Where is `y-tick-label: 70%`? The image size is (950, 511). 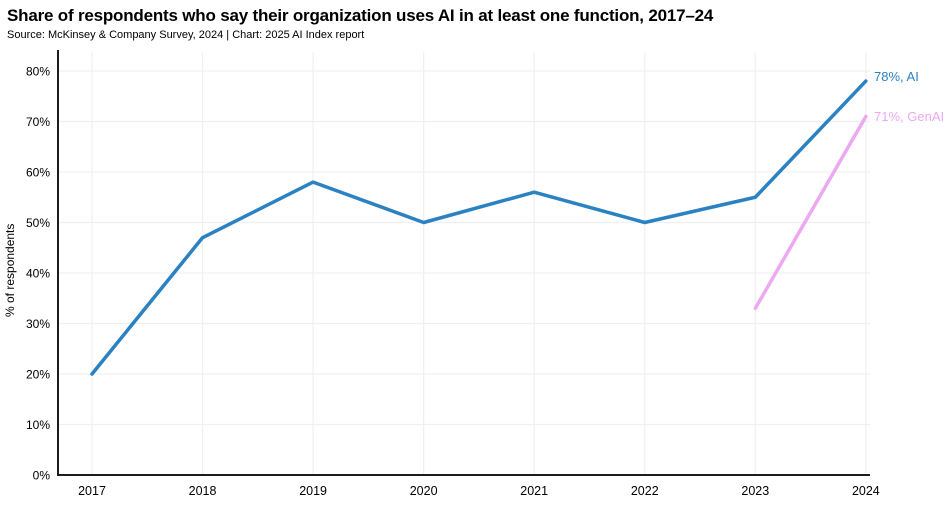 y-tick-label: 70% is located at coordinates (38, 122).